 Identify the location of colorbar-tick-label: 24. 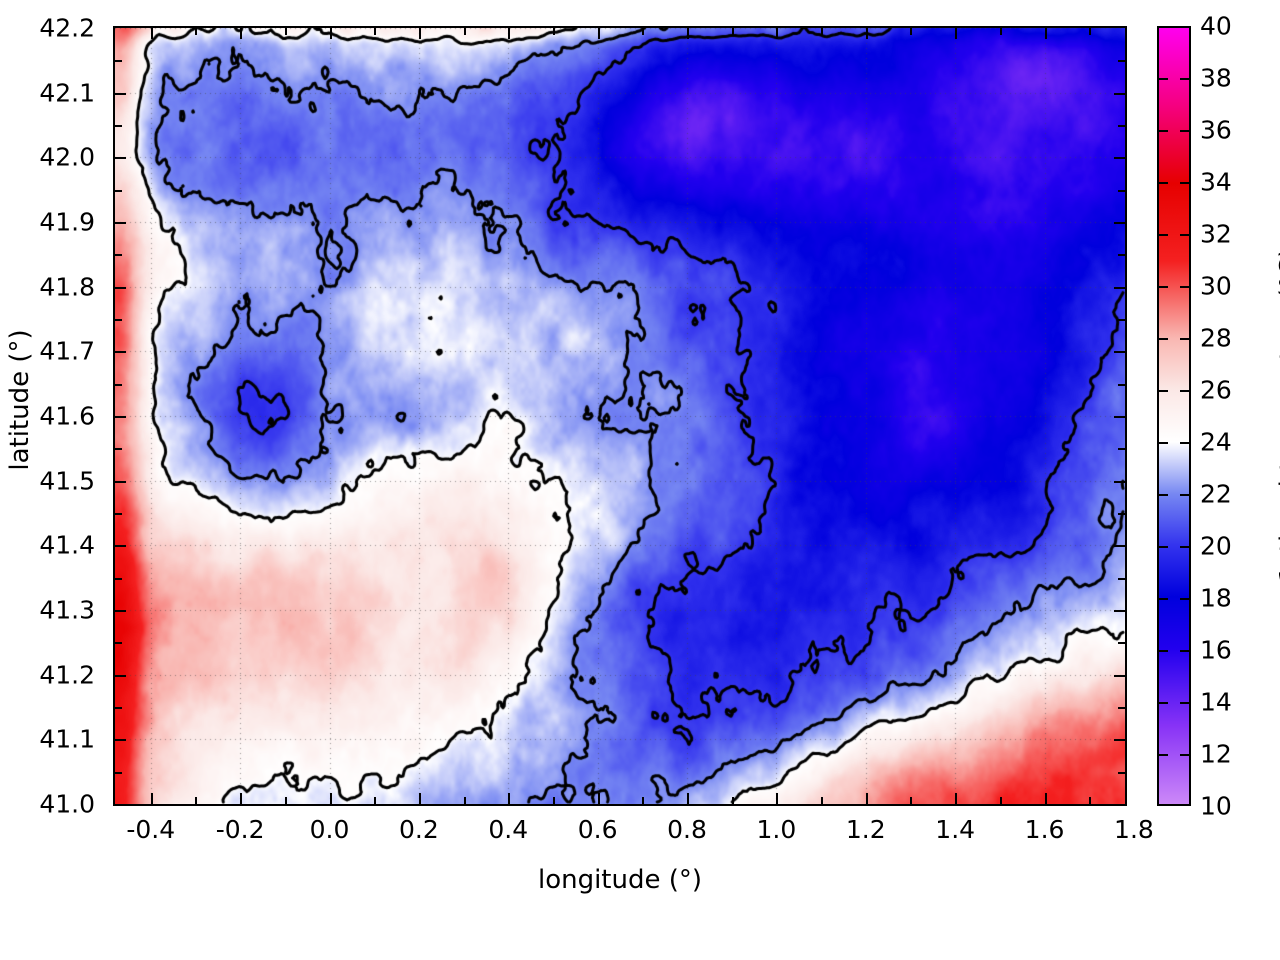
(1216, 442).